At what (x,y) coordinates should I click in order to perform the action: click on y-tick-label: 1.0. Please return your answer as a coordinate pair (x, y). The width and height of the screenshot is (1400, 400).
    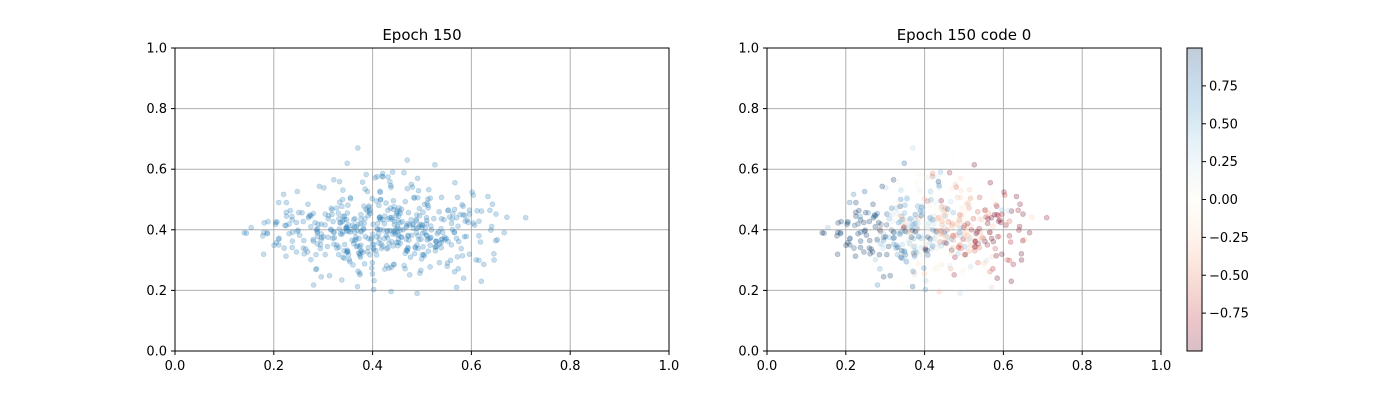
    Looking at the image, I should click on (748, 49).